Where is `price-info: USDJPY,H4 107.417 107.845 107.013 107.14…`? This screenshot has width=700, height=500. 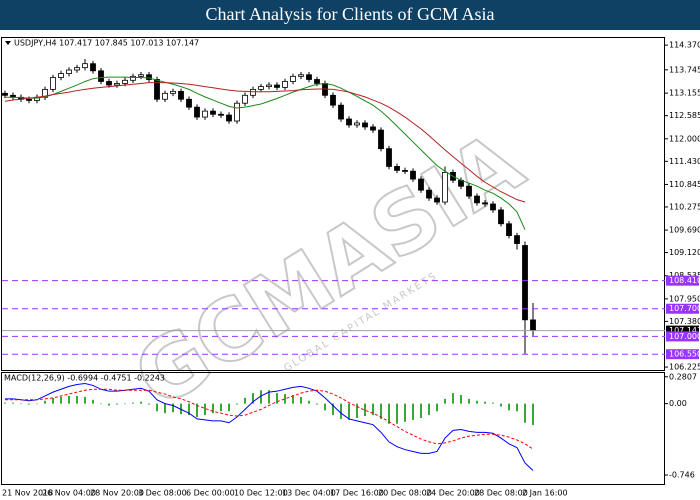 price-info: USDJPY,H4 107.417 107.845 107.013 107.14… is located at coordinates (106, 43).